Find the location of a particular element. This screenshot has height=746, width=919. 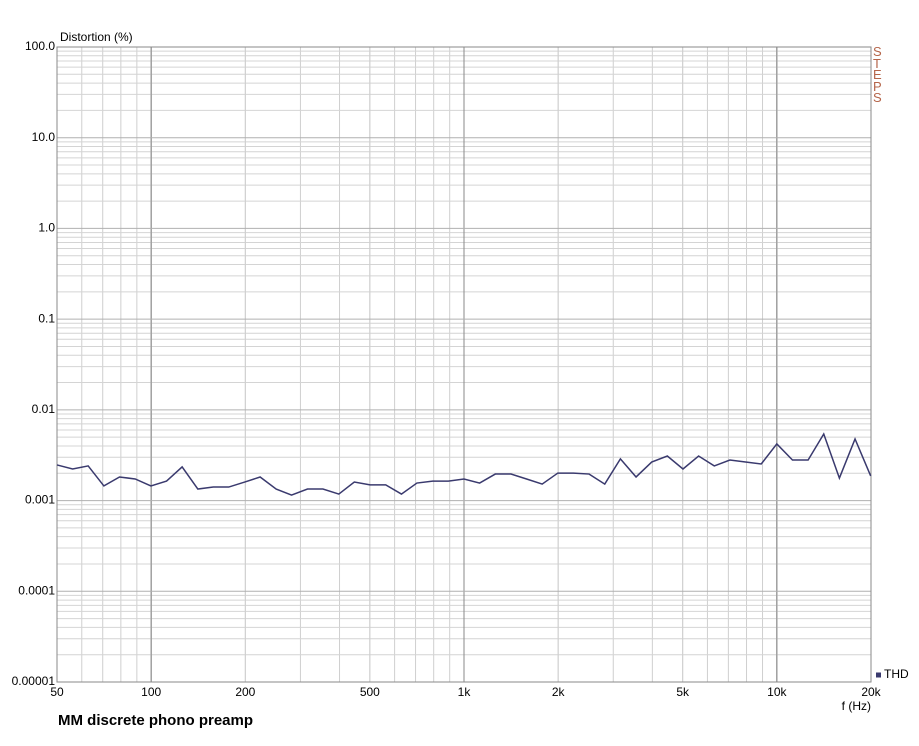

y-tick-label: 10.0 is located at coordinates (44, 137).